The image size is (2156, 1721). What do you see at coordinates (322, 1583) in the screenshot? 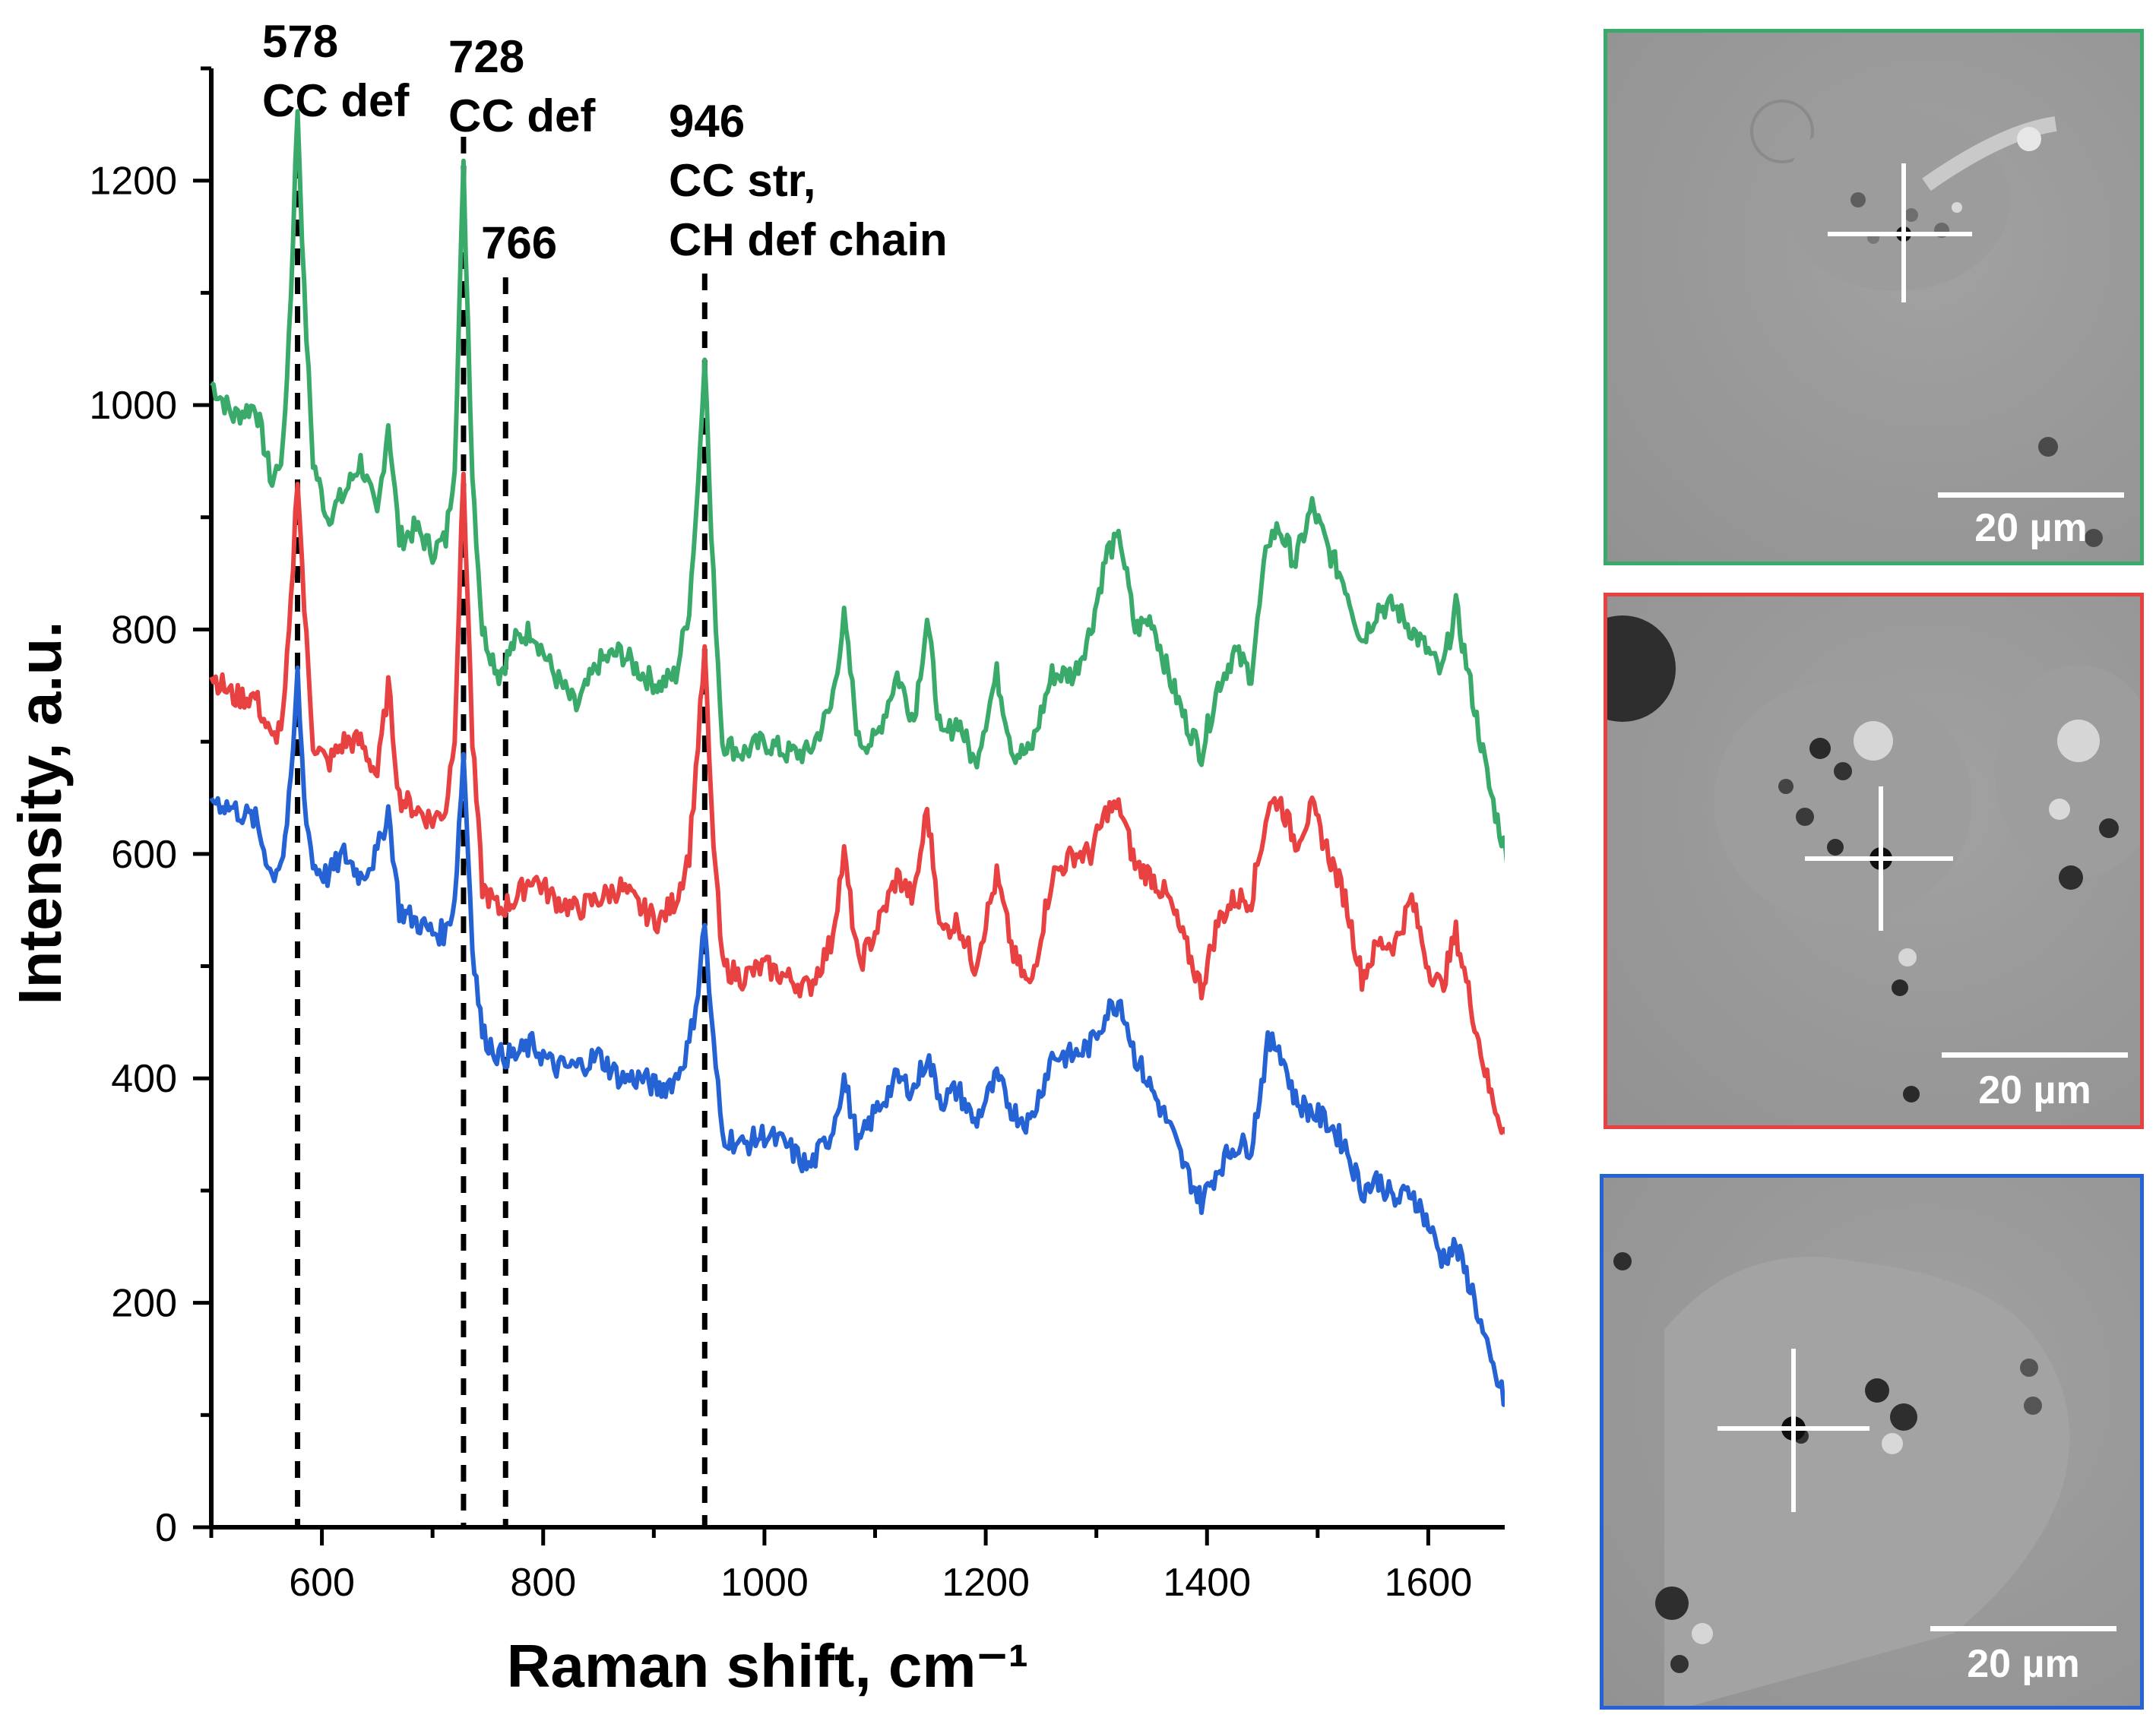
I see `x-tick-label: 600` at bounding box center [322, 1583].